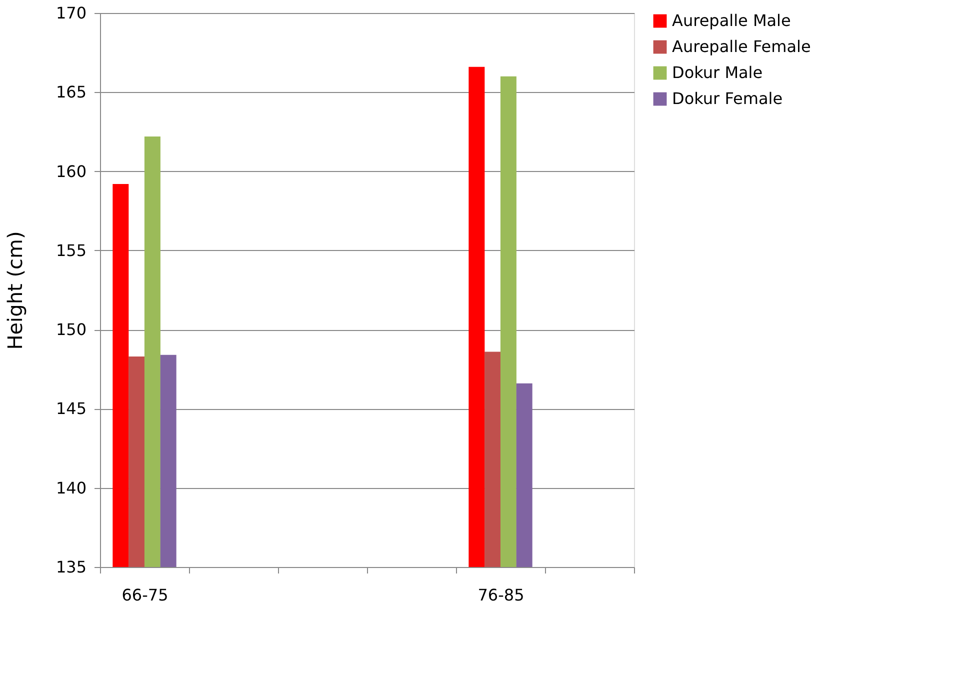 Image resolution: width=957 pixels, height=677 pixels. Describe the element at coordinates (741, 46) in the screenshot. I see `legend-label: Aurepalle Female` at that location.